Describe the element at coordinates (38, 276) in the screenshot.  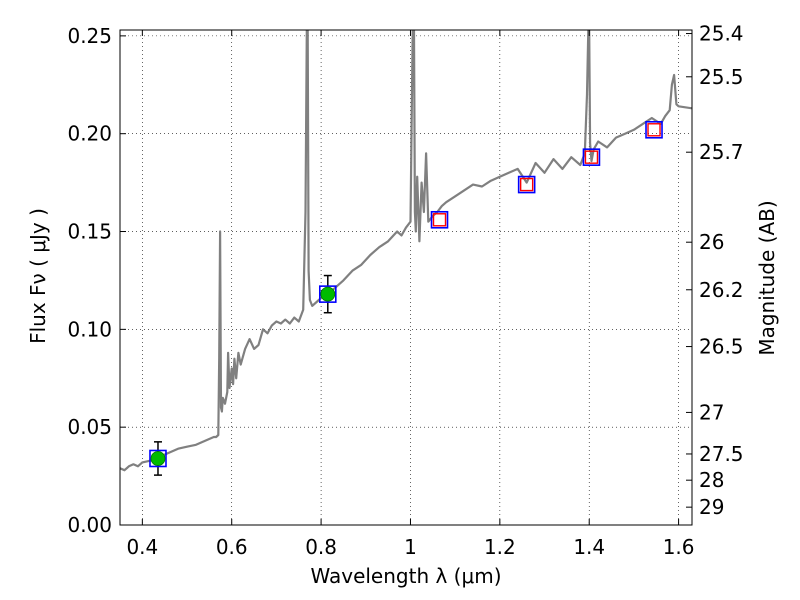
I see `y-axis-label-left: Flux Fν ( μJy )` at that location.